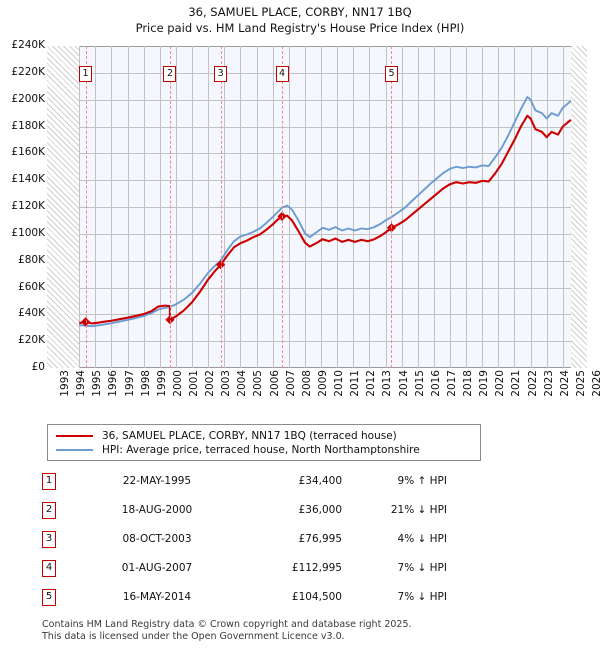 The image size is (600, 650). Describe the element at coordinates (31, 340) in the screenshot. I see `y-axis-label: £20K` at that location.